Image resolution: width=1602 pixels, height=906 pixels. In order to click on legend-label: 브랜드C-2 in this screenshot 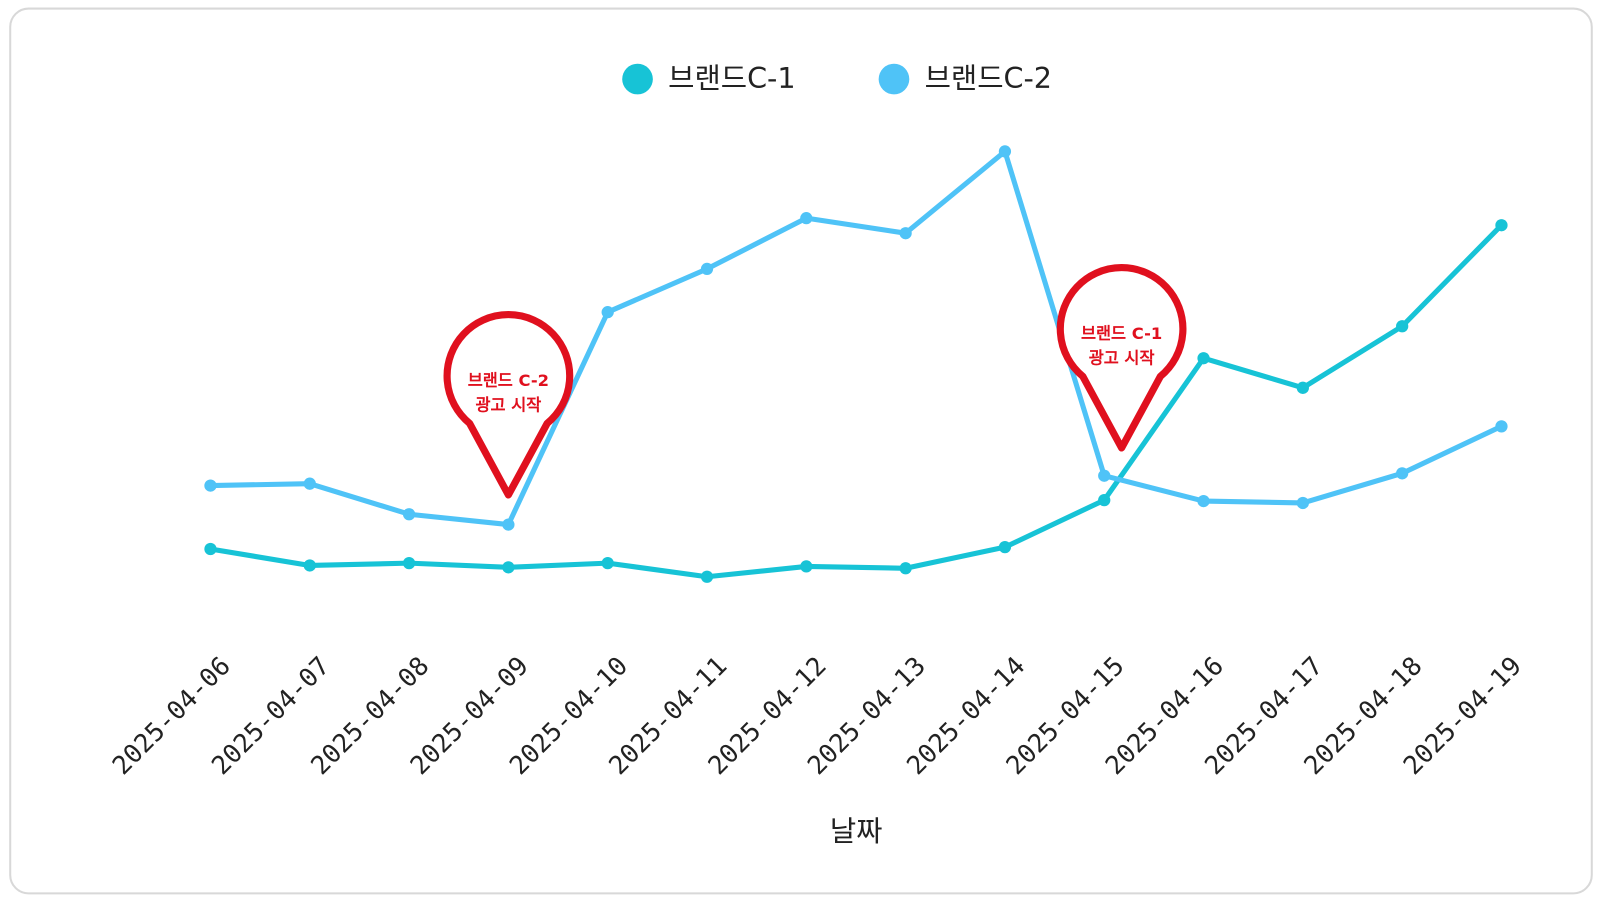, I will do `click(988, 78)`.